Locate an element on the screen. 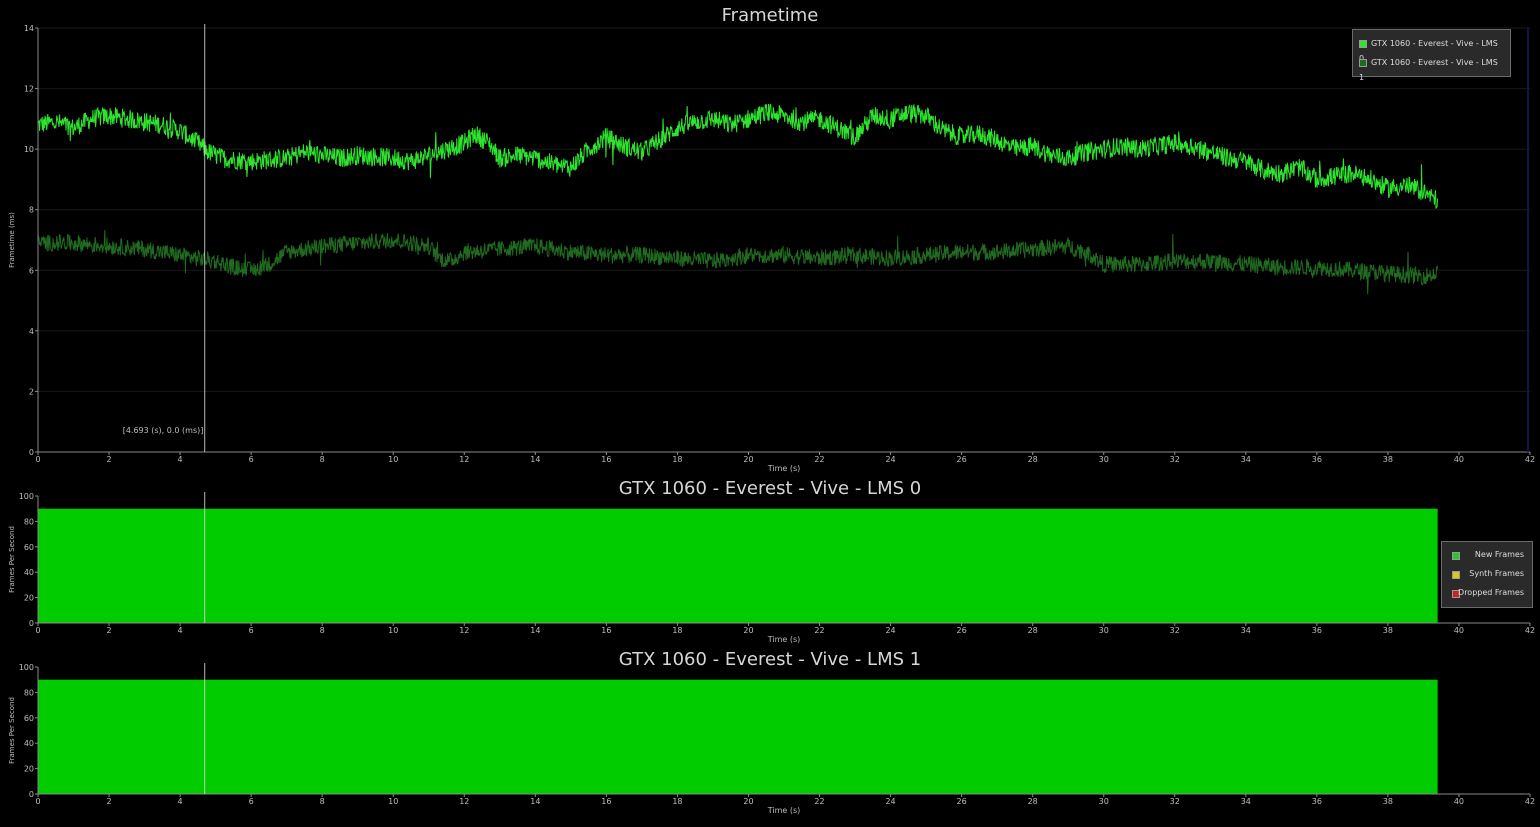 The width and height of the screenshot is (1540, 827). frametime-series-lms0-line is located at coordinates (738, 156).